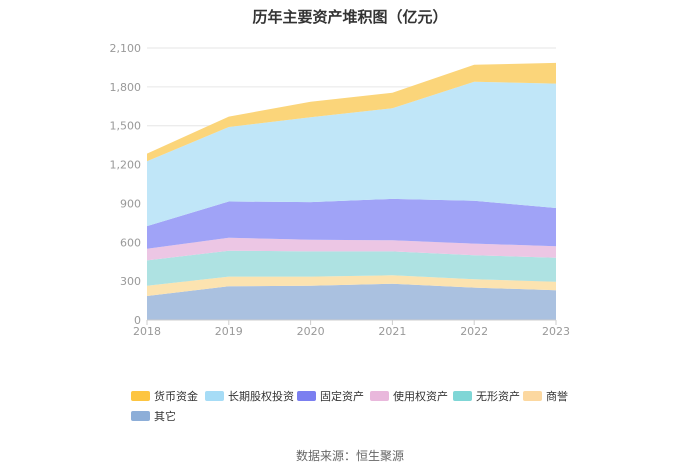 This screenshot has width=700, height=473. Describe the element at coordinates (351, 285) in the screenshot. I see `area-商誉` at that location.